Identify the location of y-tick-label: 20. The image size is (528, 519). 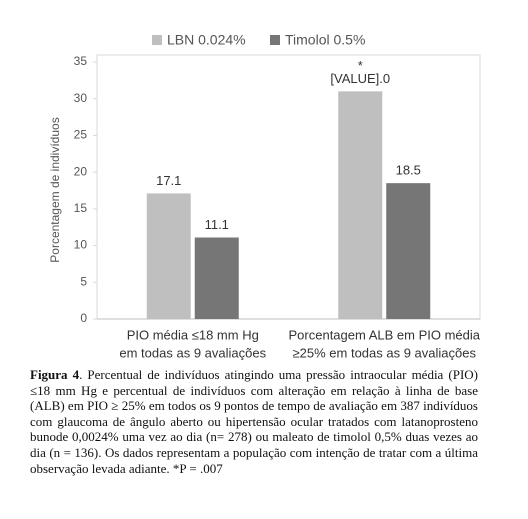
(81, 171).